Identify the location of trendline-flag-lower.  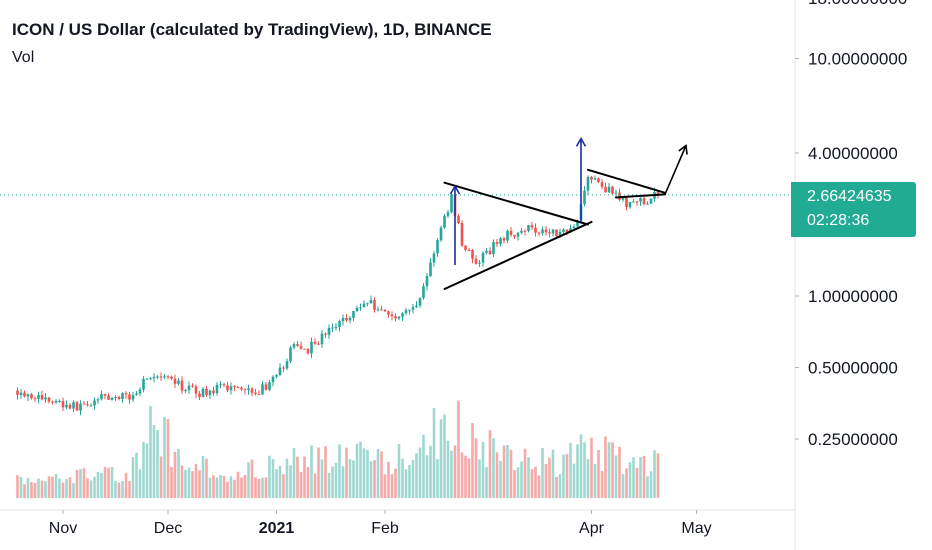
(640, 196).